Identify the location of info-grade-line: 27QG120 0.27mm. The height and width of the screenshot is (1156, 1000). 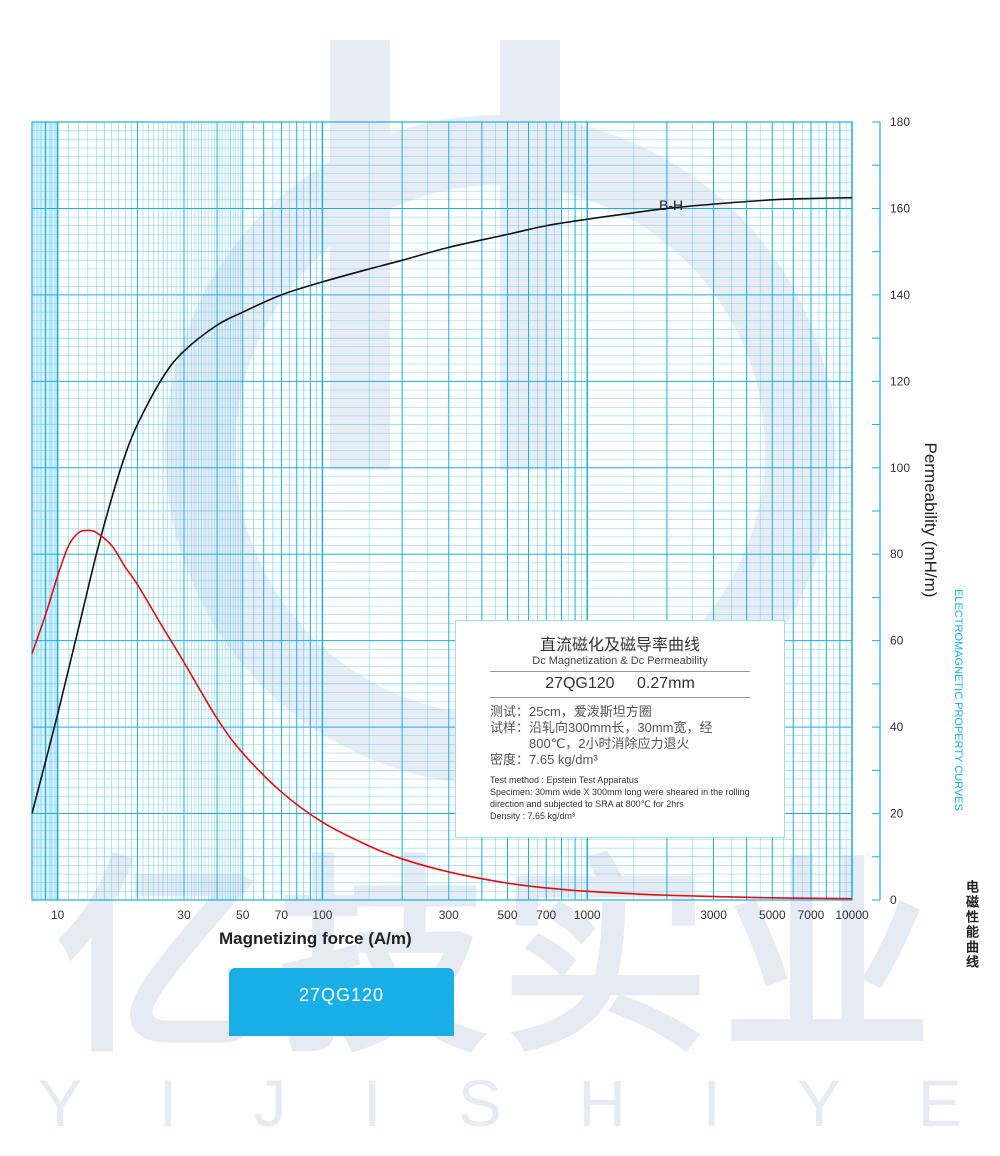
(620, 685).